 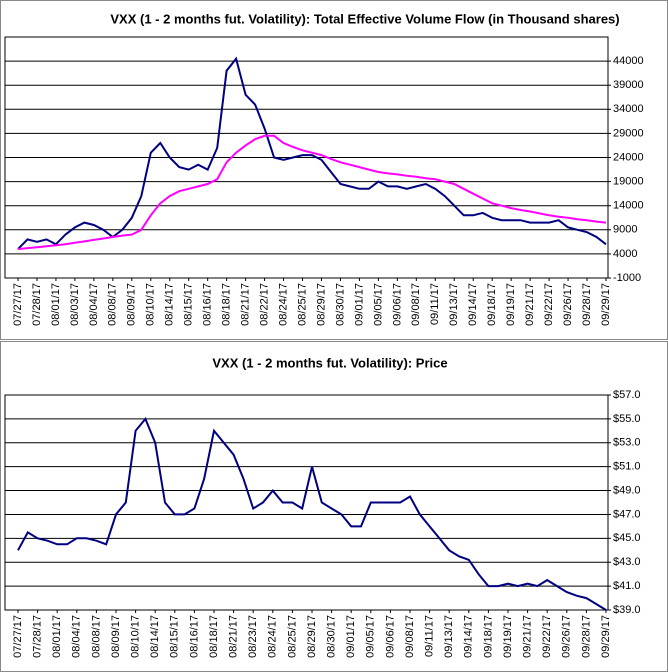 What do you see at coordinates (264, 304) in the screenshot?
I see `x-tick-label: 08/22/17` at bounding box center [264, 304].